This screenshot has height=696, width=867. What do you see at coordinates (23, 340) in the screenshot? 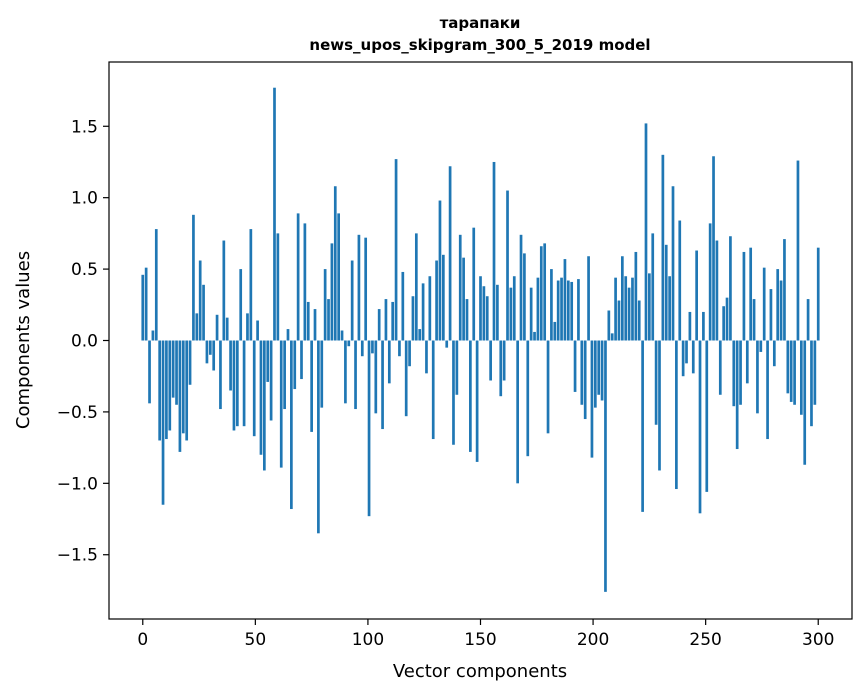
I see `y-axis-label: Components values` at bounding box center [23, 340].